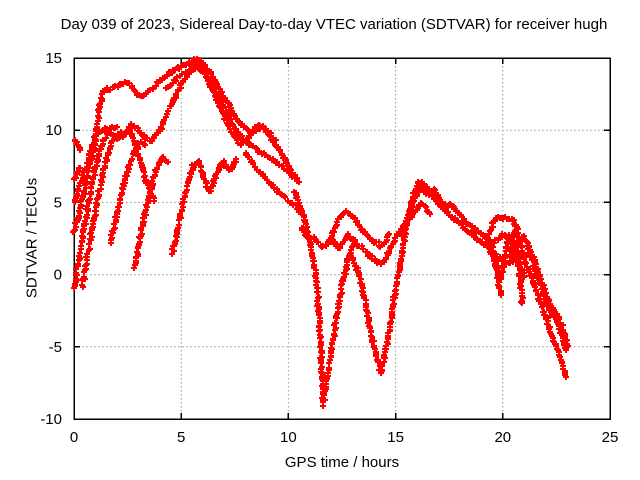 The image size is (640, 480). I want to click on y-tick-label: 10, so click(53, 130).